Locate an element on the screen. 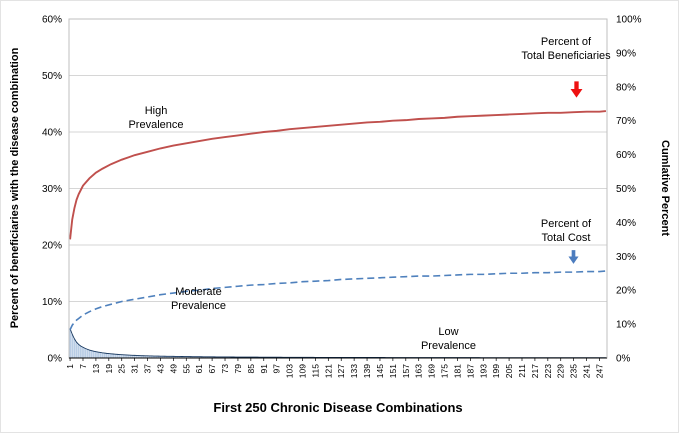 The image size is (679, 433). annotation-percent-total-beneficiaries: Percent of Total Beneficiaries is located at coordinates (566, 49).